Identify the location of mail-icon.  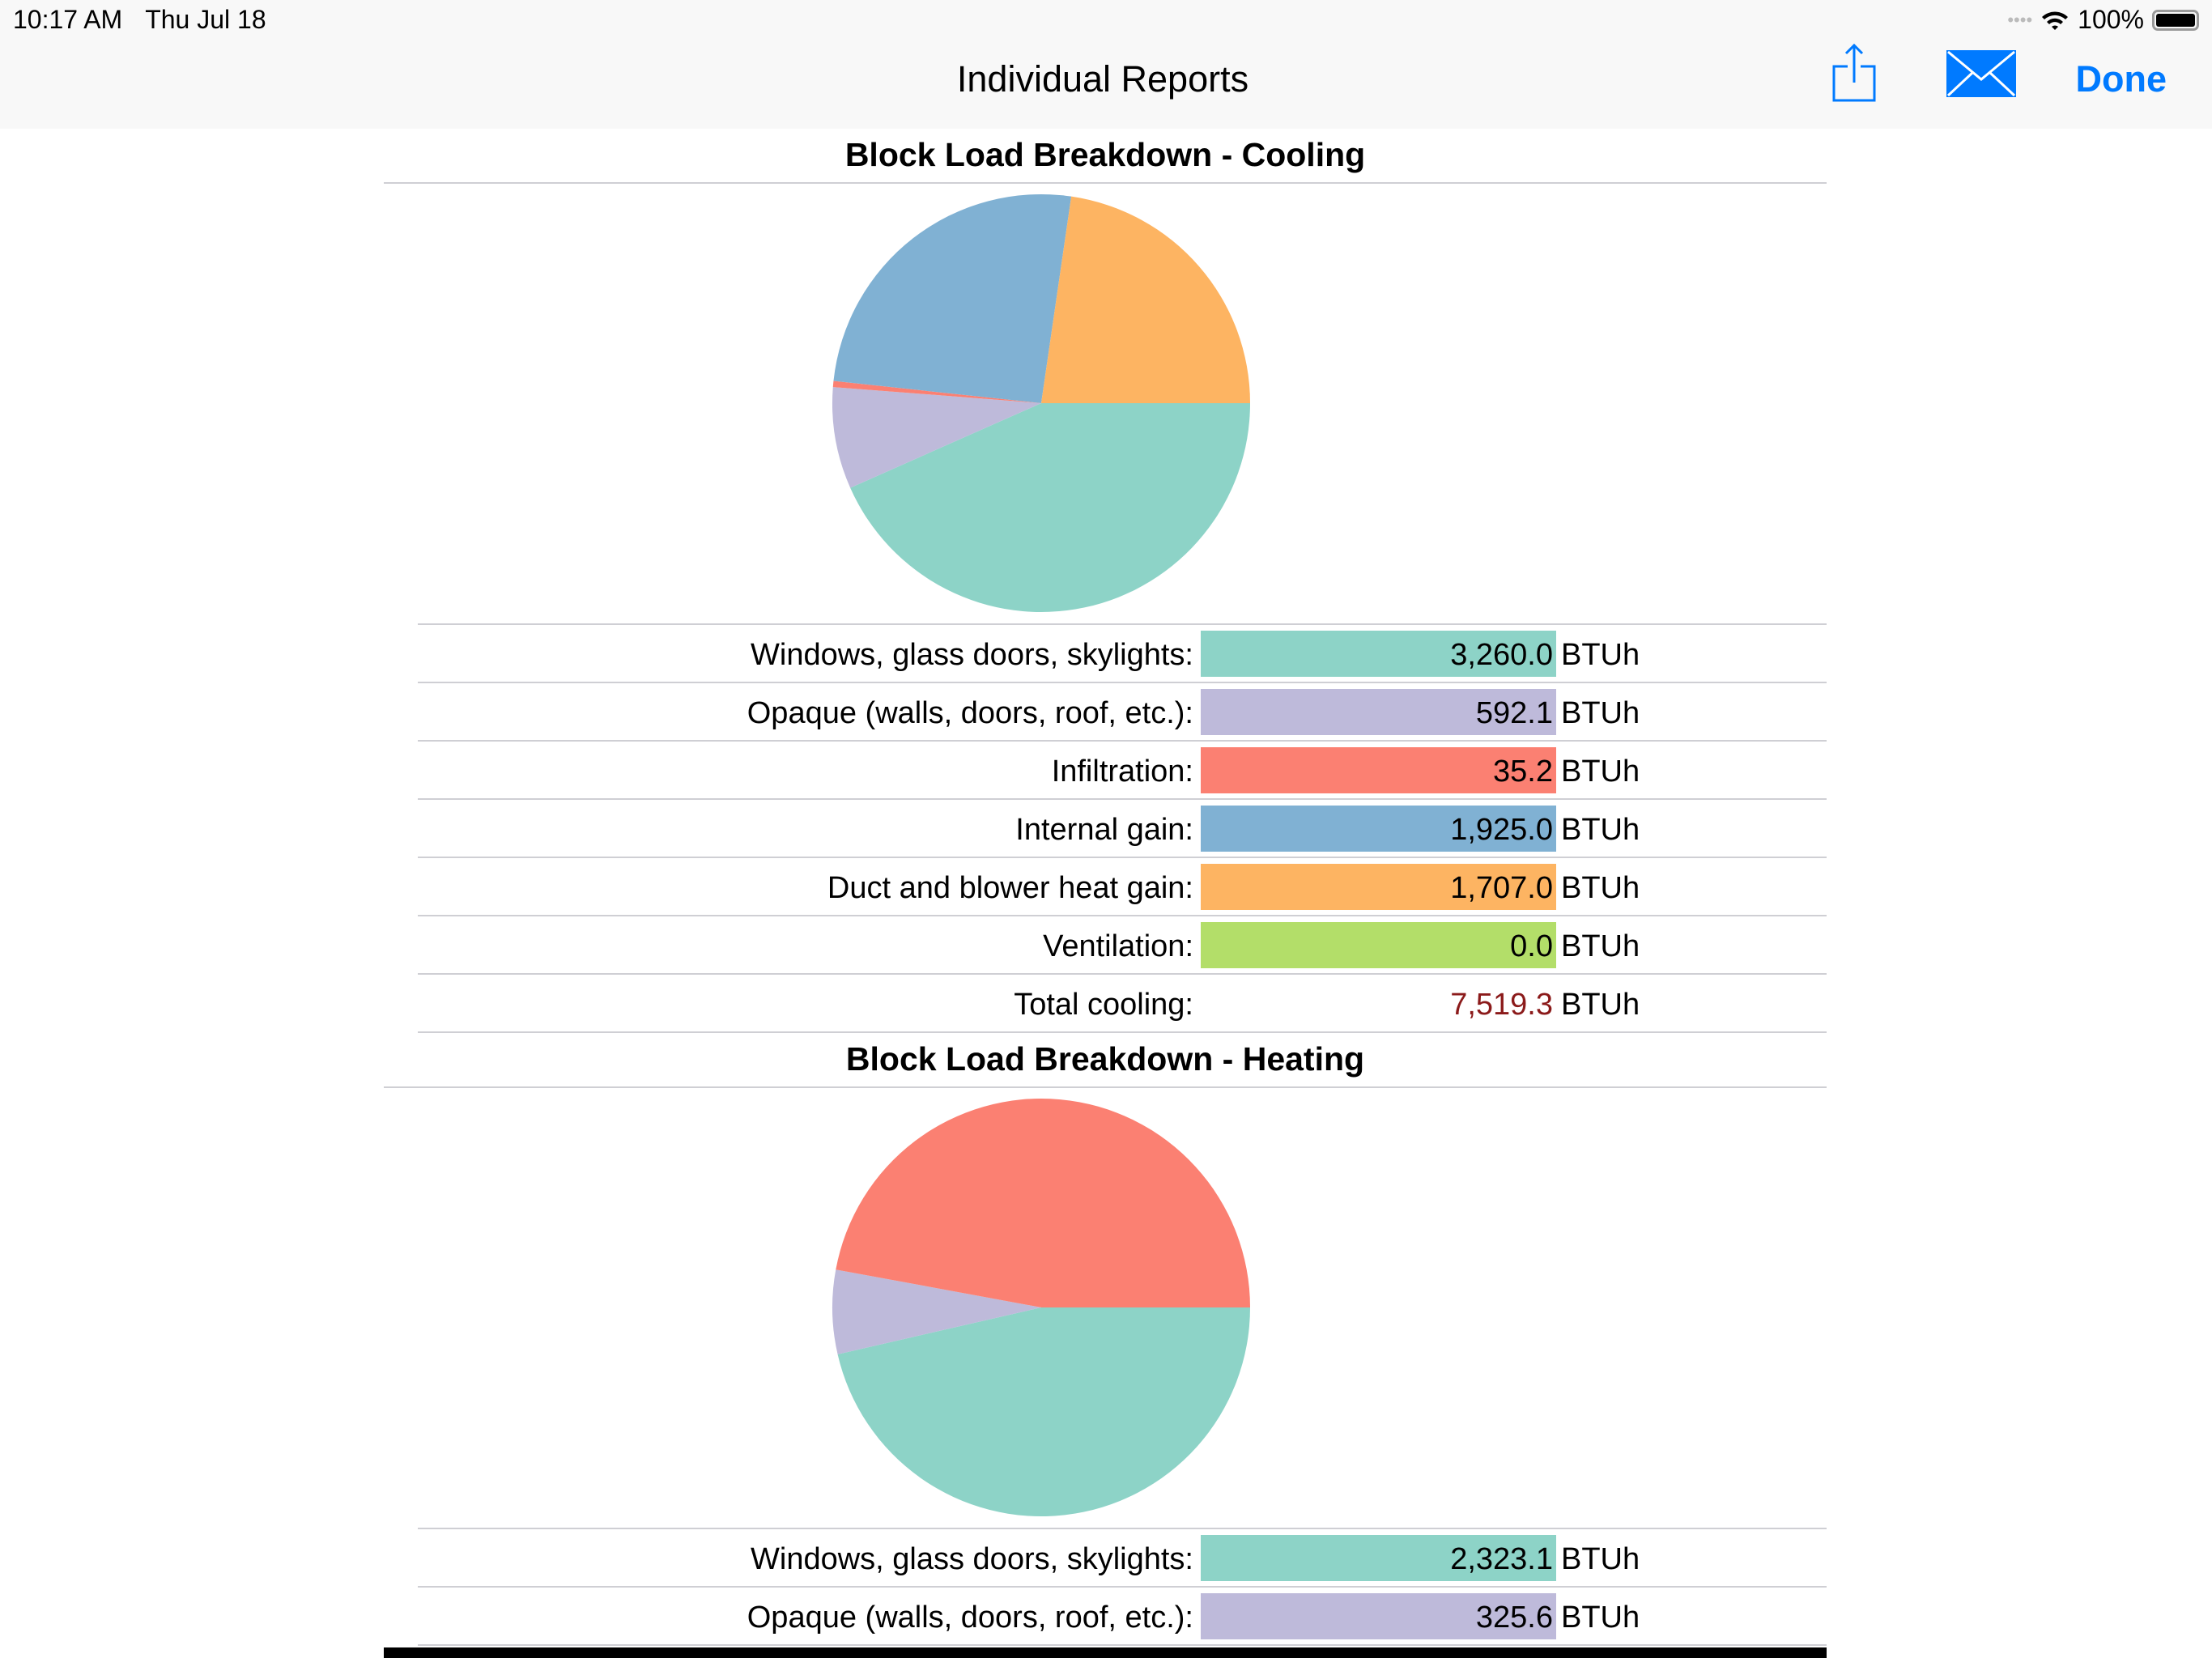
(1981, 73).